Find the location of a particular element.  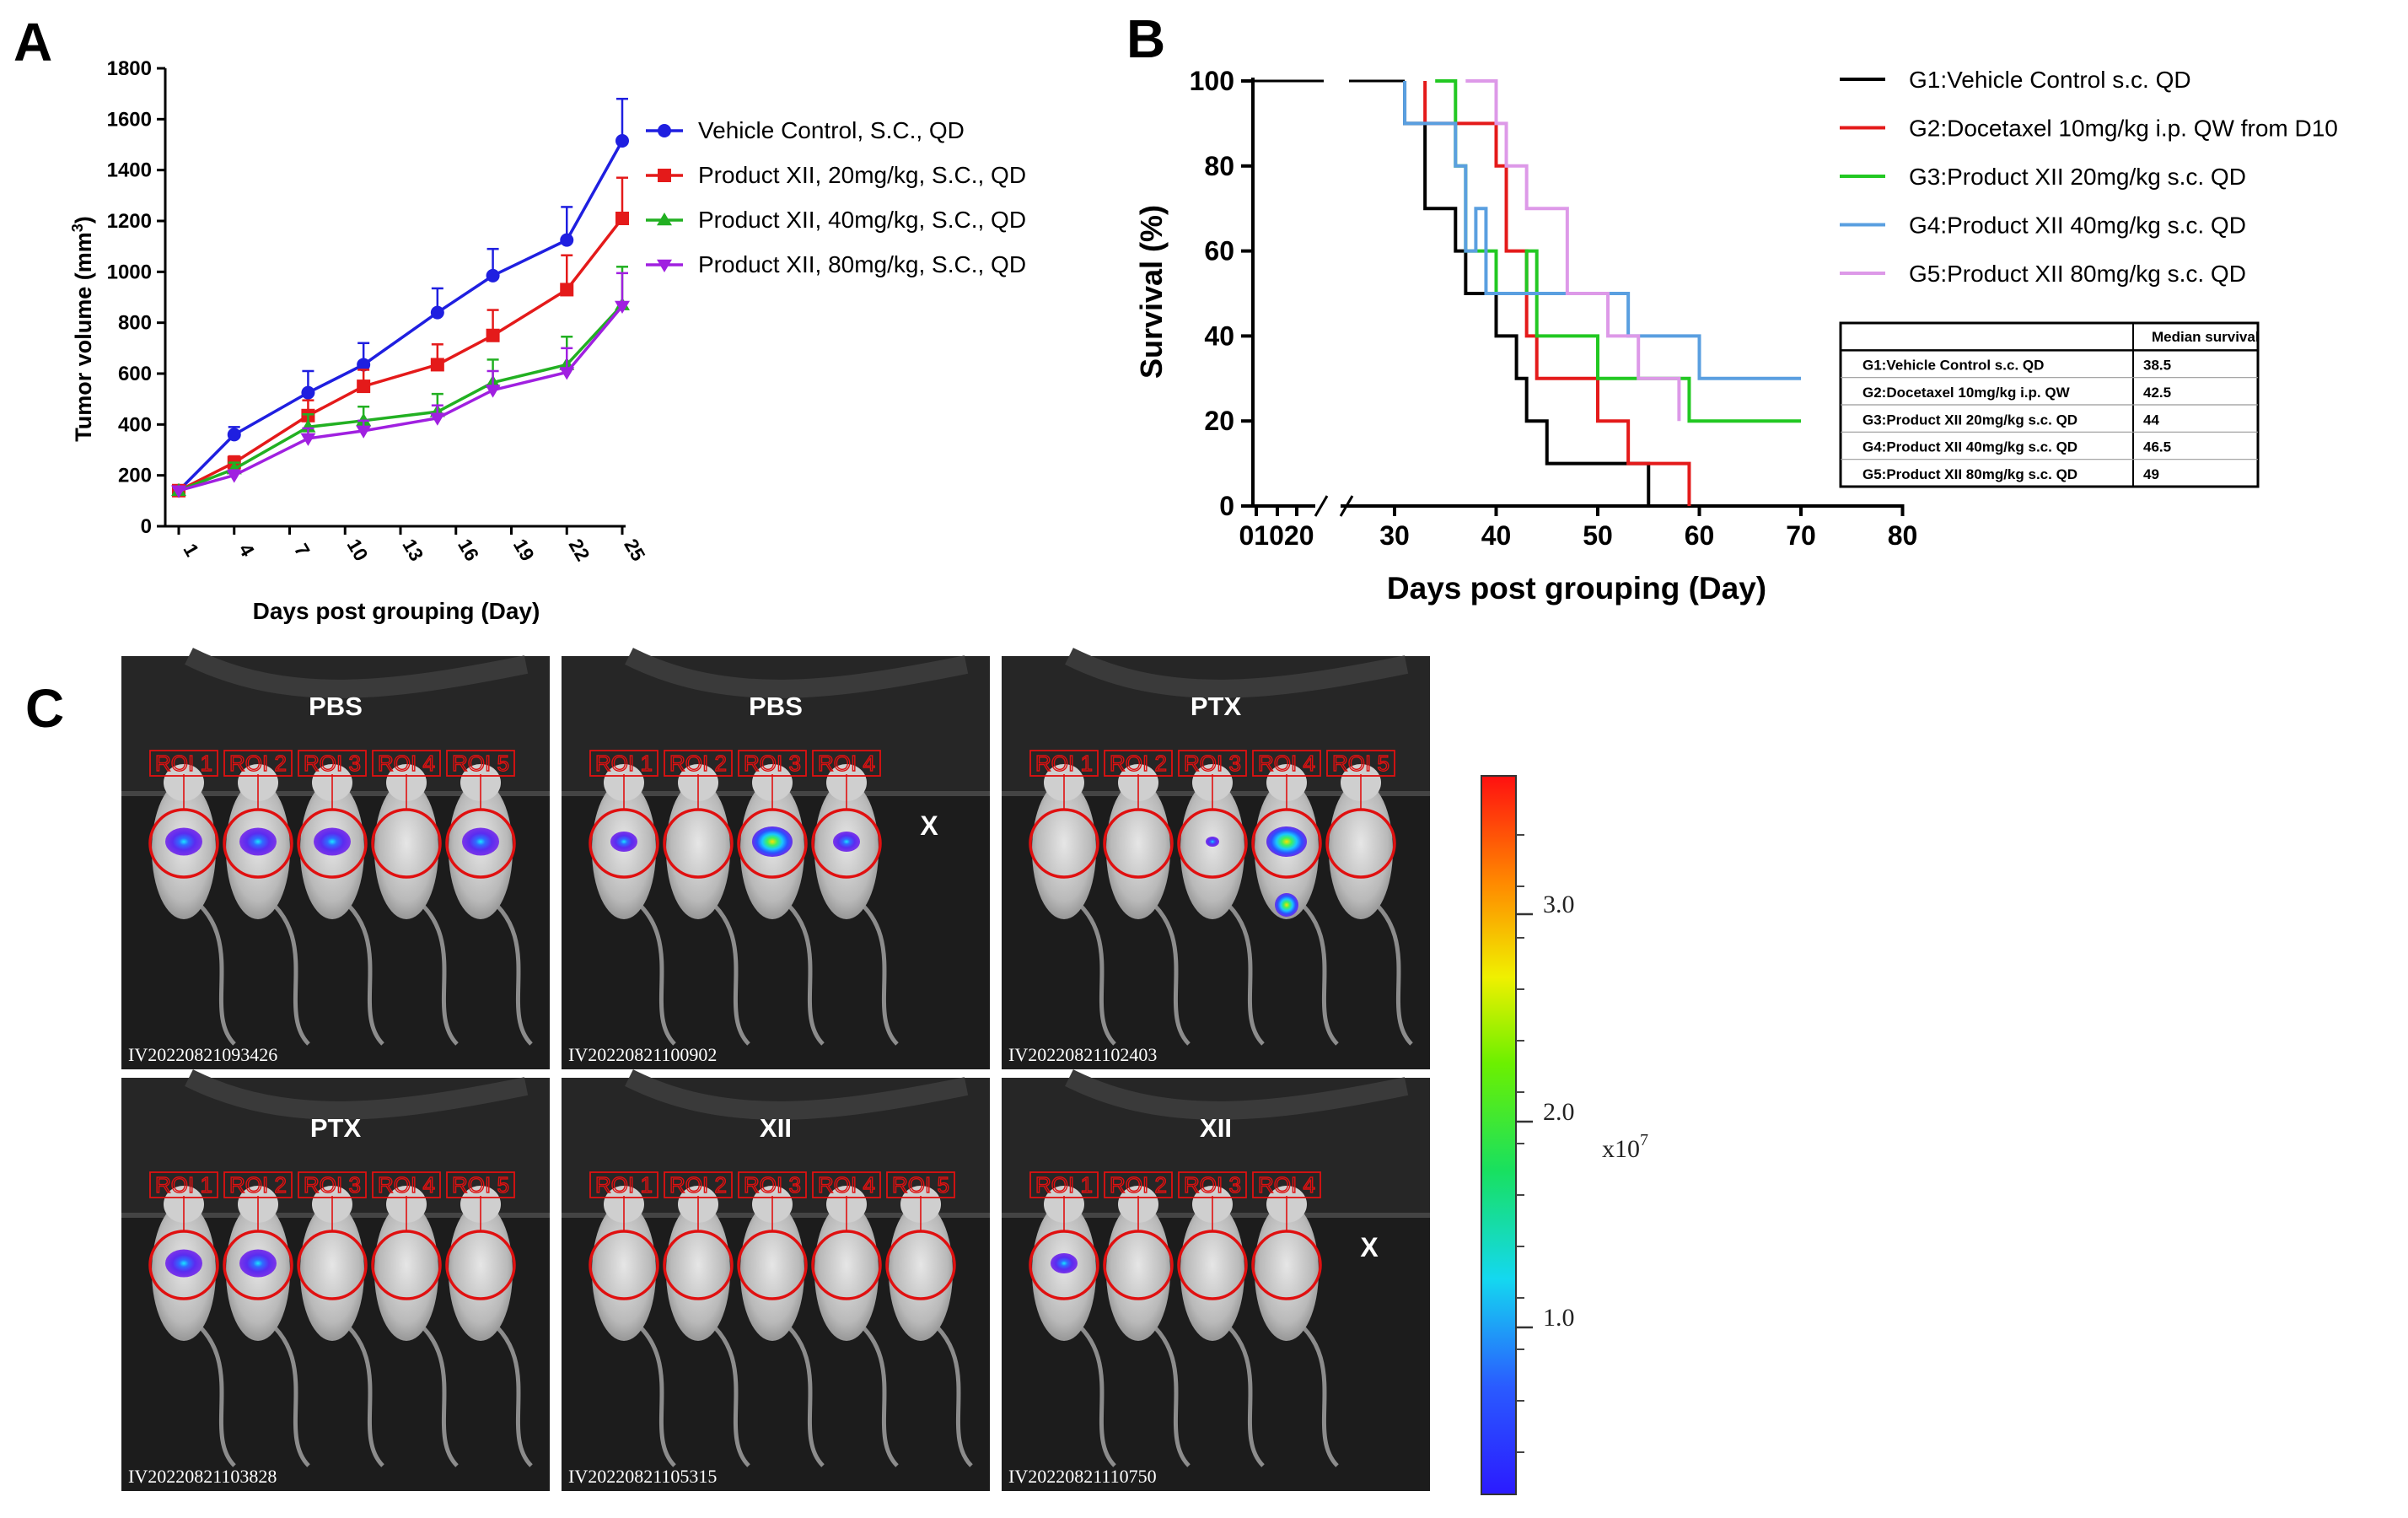

image-id: IV20220821102403 is located at coordinates (1083, 1054).